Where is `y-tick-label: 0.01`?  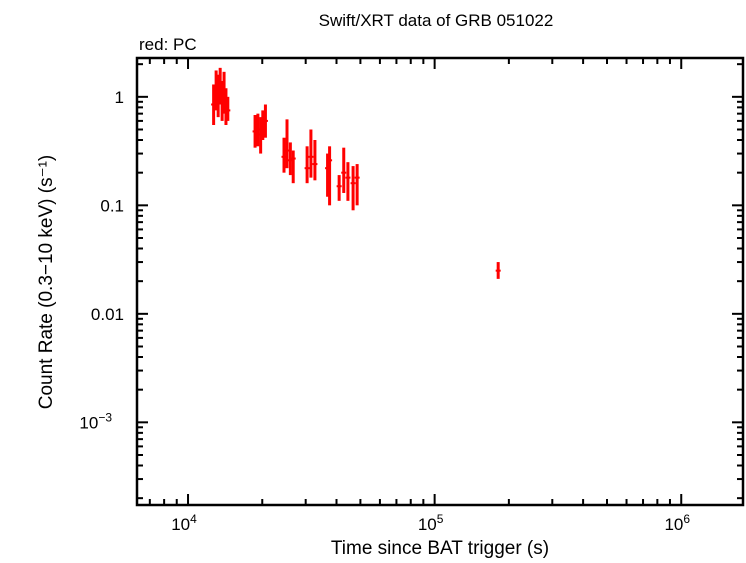 y-tick-label: 0.01 is located at coordinates (107, 314).